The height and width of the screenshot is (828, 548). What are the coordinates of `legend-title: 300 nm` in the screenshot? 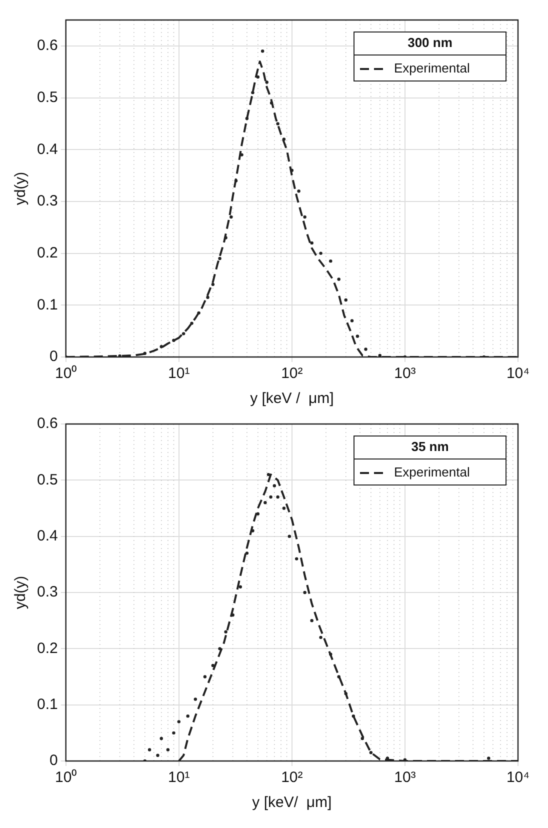 It's located at (430, 42).